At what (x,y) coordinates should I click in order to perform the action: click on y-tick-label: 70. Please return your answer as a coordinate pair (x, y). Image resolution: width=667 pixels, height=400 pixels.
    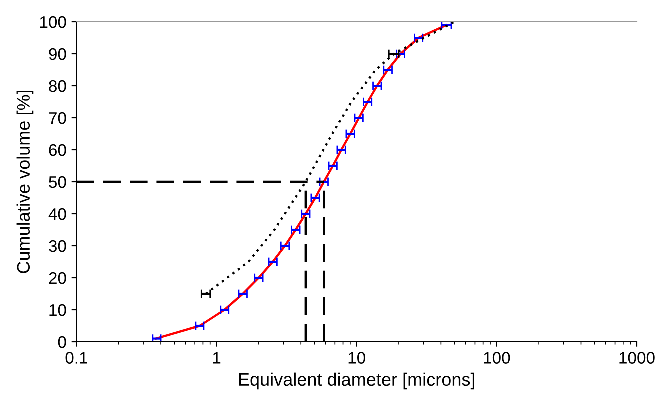
    Looking at the image, I should click on (57, 118).